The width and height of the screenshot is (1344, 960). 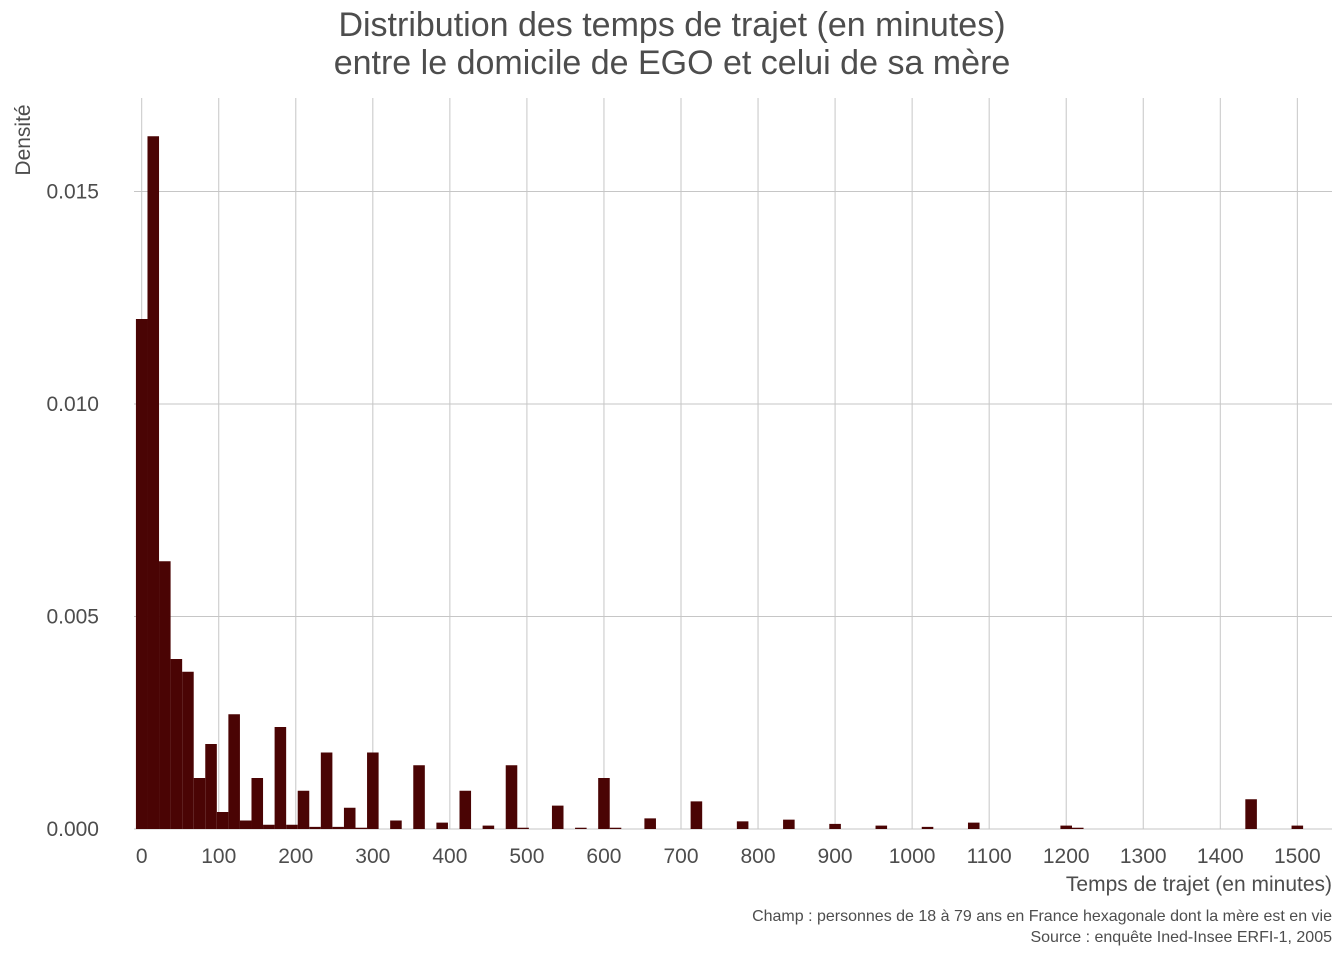 What do you see at coordinates (1297, 856) in the screenshot?
I see `x-tick-label: 1500` at bounding box center [1297, 856].